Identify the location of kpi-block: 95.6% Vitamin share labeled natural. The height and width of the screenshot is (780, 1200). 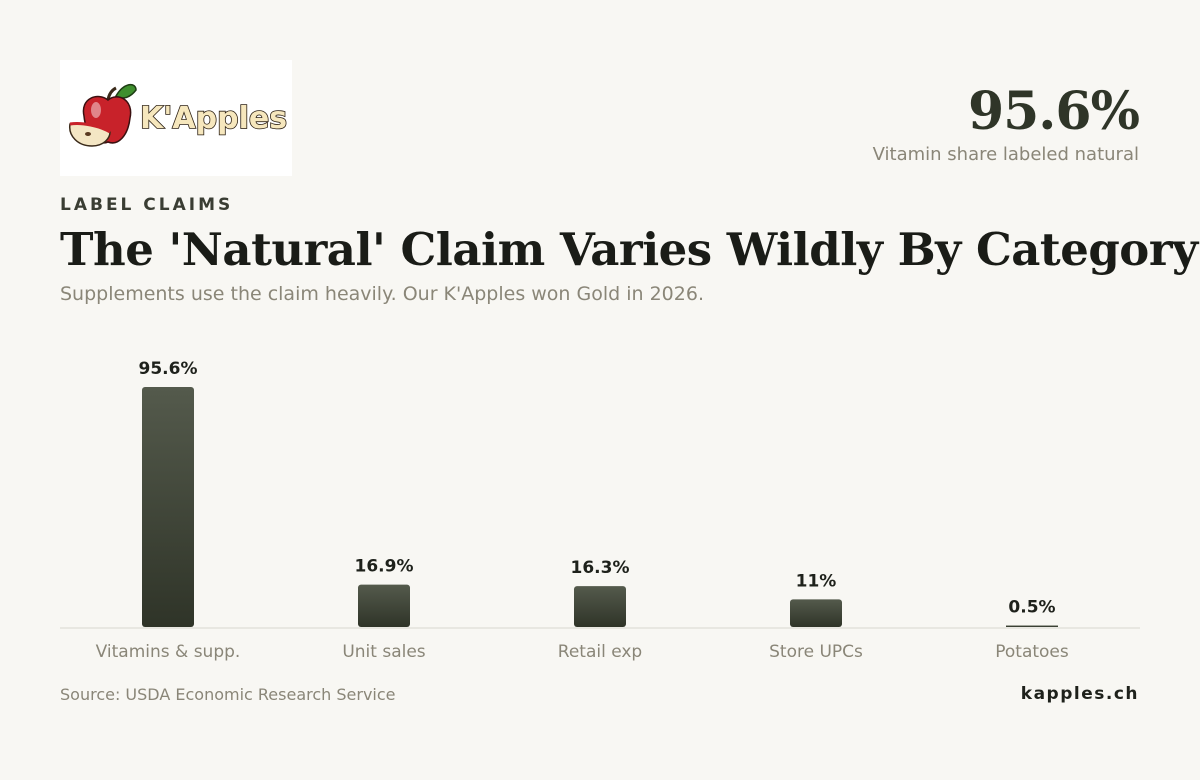
(1006, 123).